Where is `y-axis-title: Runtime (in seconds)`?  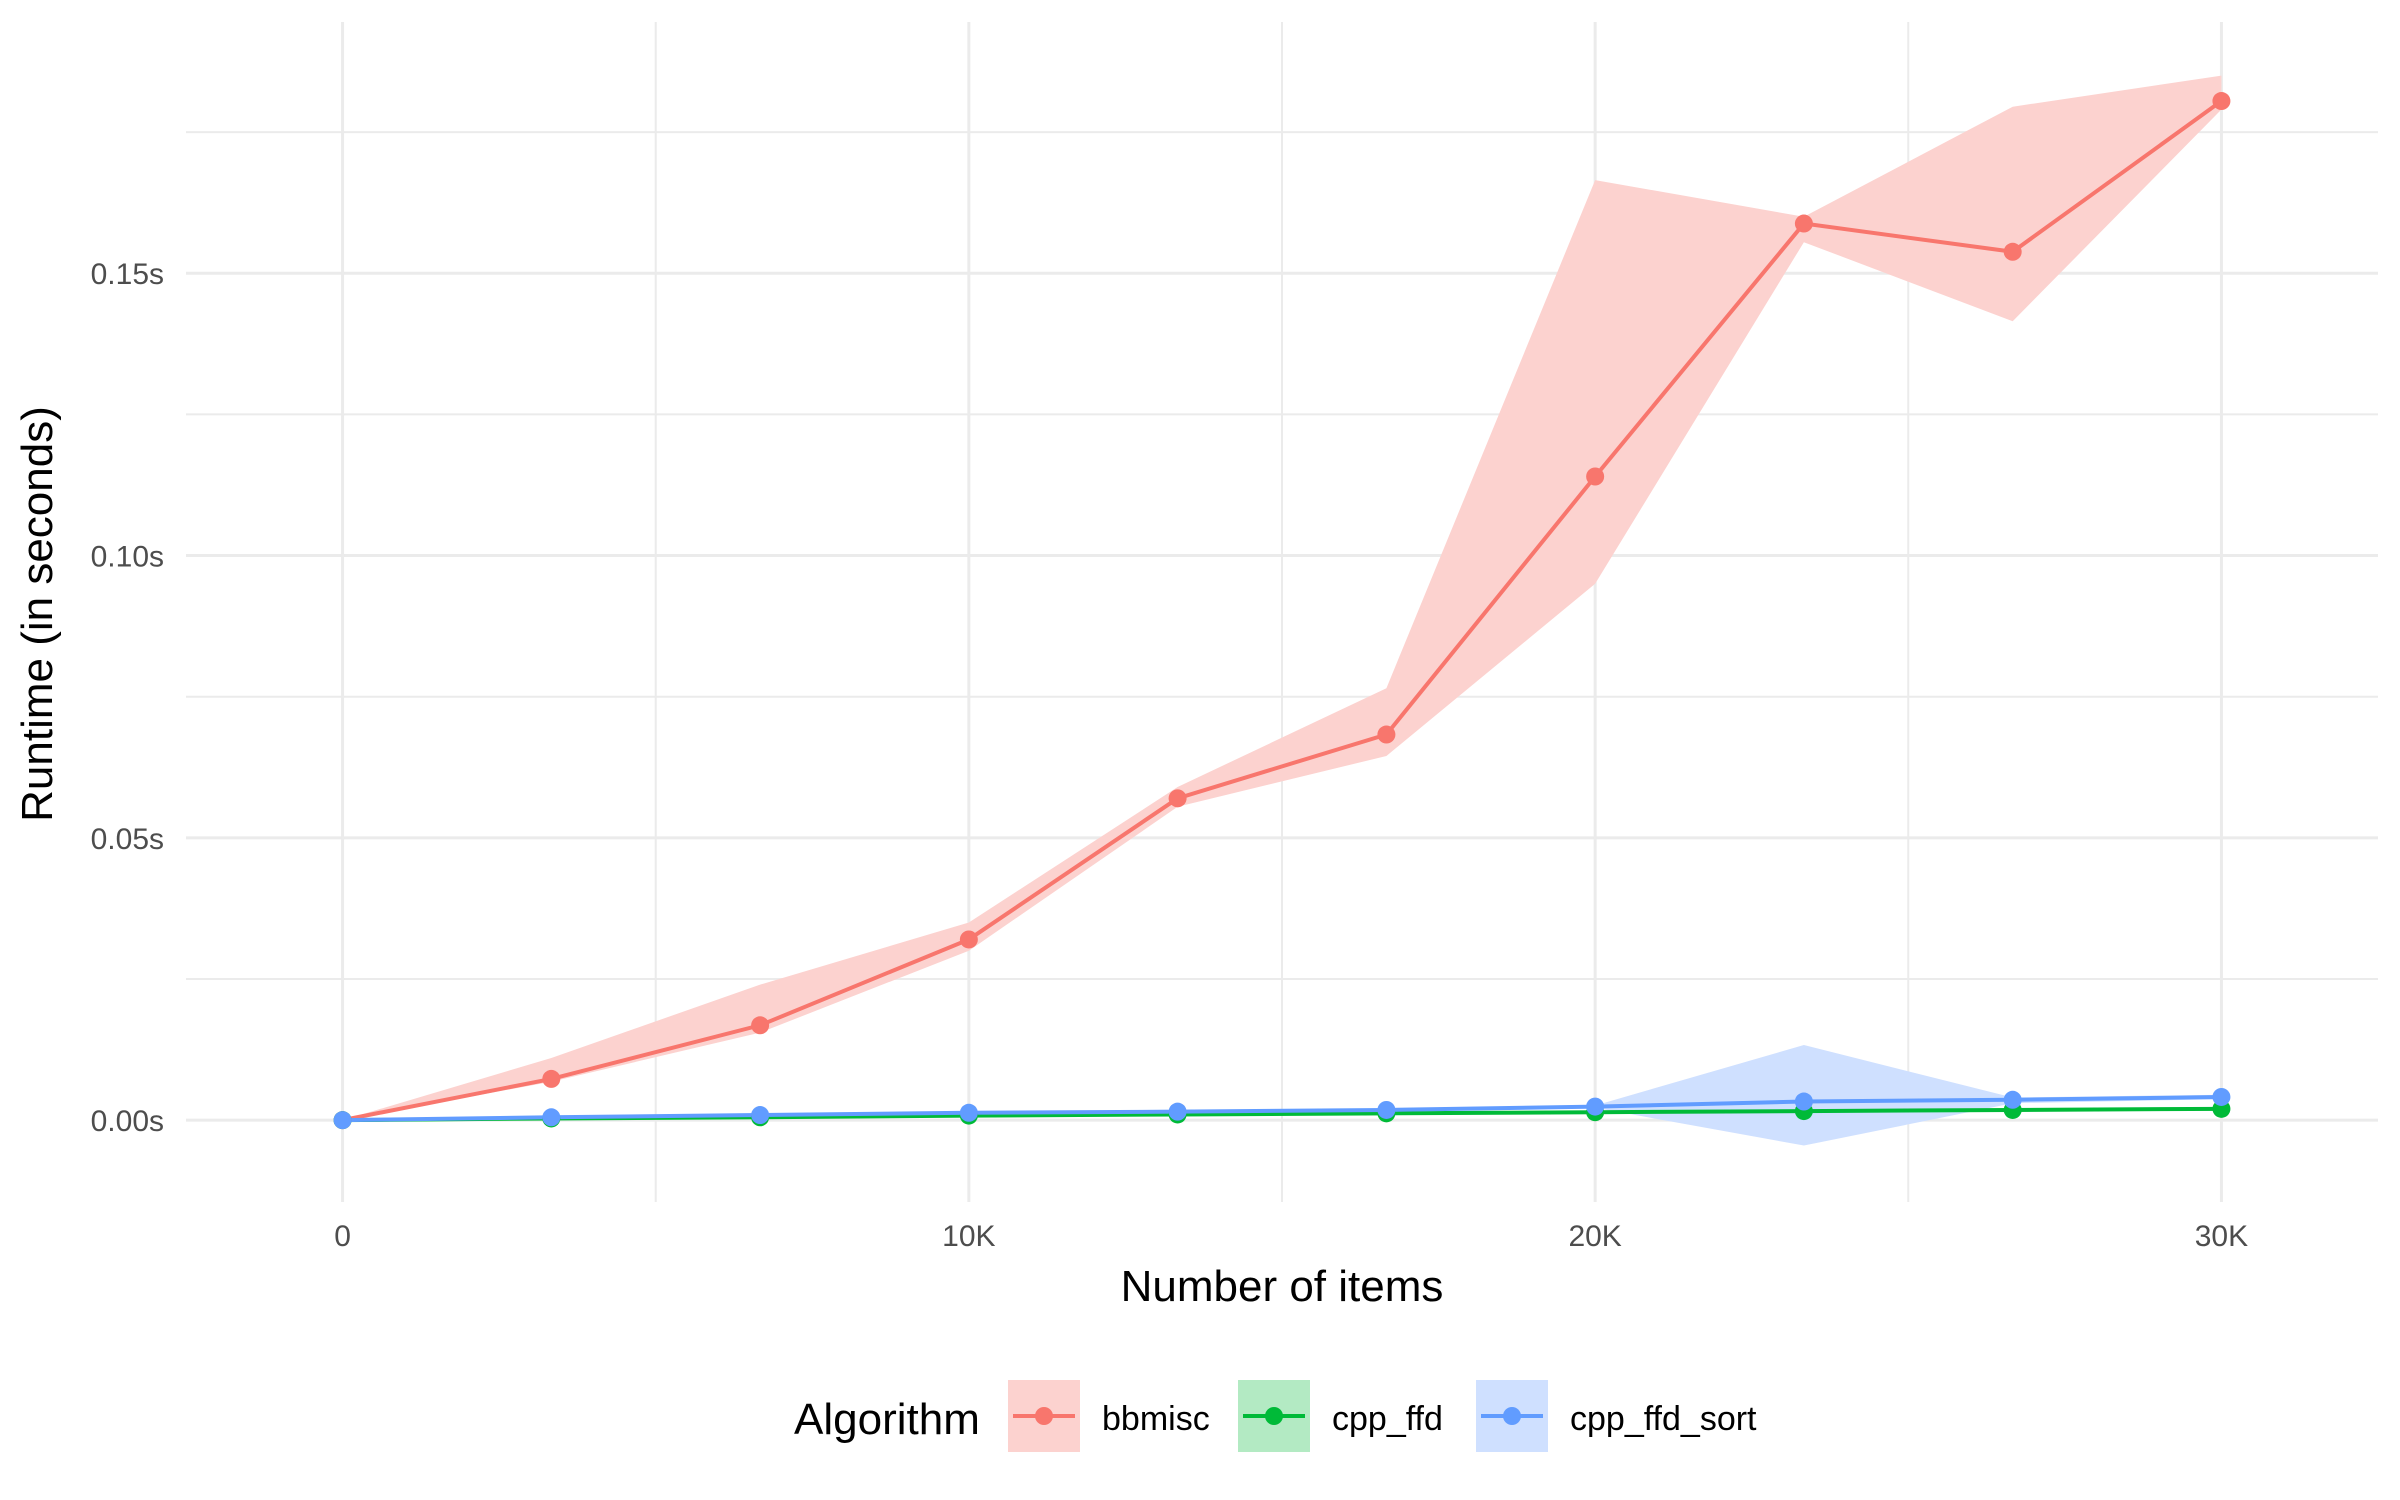 y-axis-title: Runtime (in seconds) is located at coordinates (37, 614).